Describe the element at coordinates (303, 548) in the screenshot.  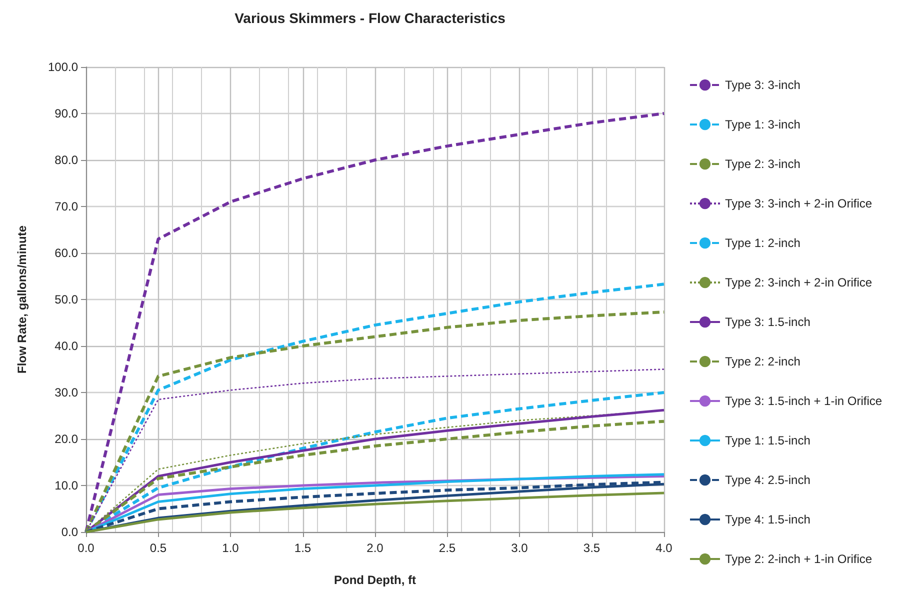
I see `x-tick-label: 1.5` at that location.